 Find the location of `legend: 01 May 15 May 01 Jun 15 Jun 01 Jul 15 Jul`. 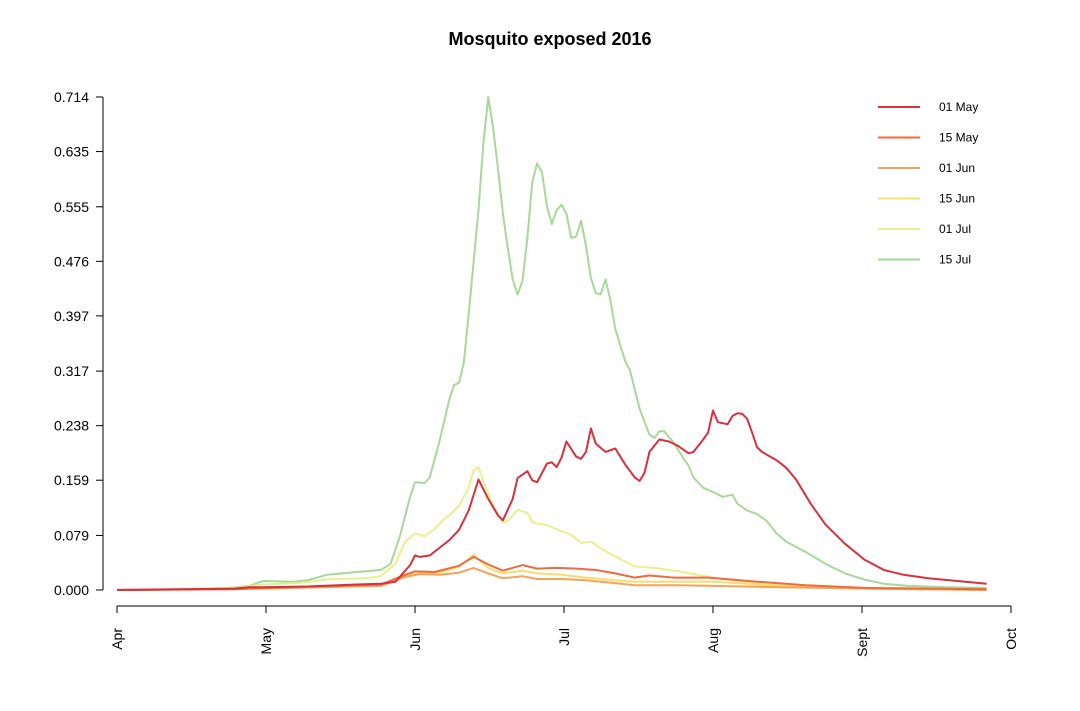

legend: 01 May 15 May 01 Jun 15 Jun 01 Jul 15 Jul is located at coordinates (928, 183).